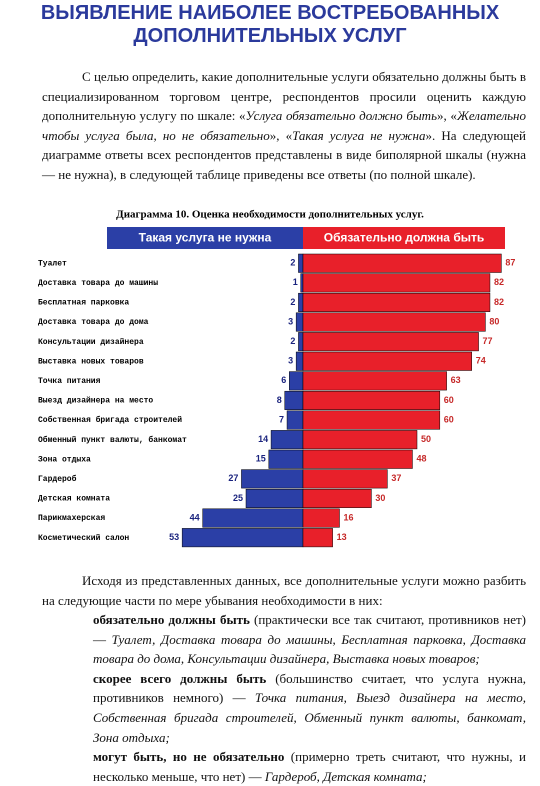  I want to click on value-label: 77, so click(488, 341).